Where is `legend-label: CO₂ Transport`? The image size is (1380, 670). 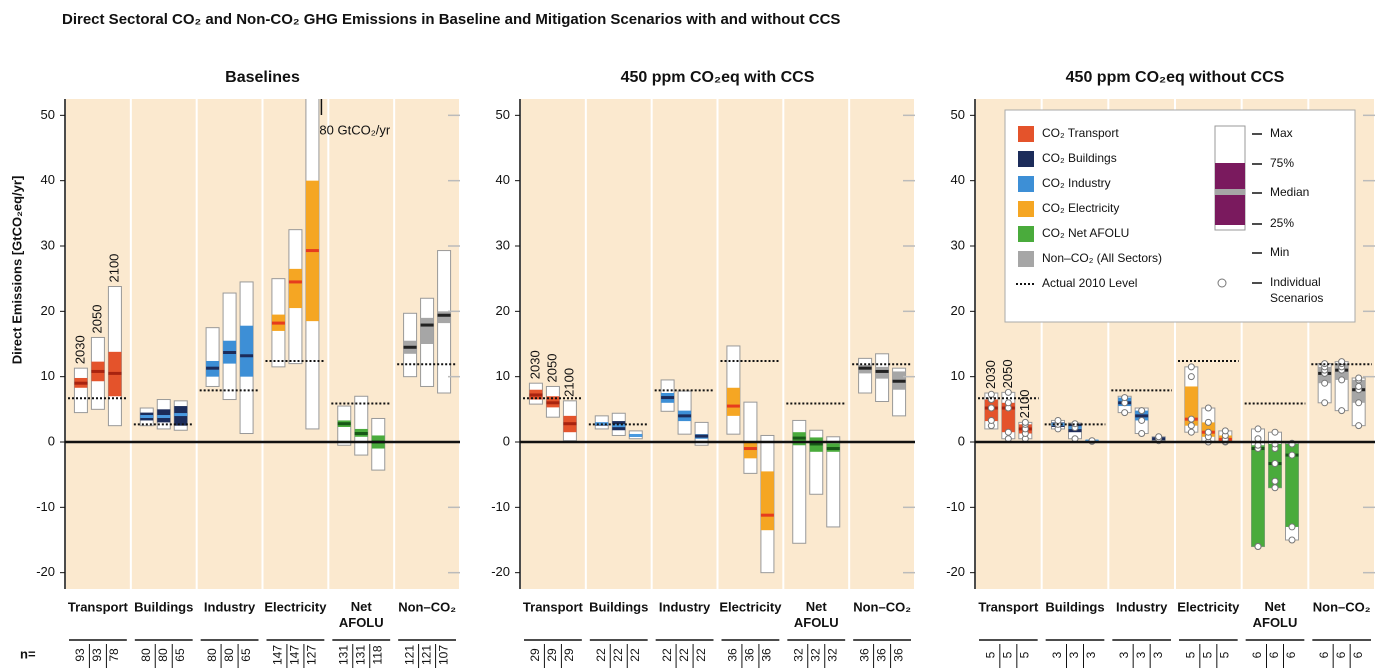
legend-label: CO₂ Transport is located at coordinates (1080, 133).